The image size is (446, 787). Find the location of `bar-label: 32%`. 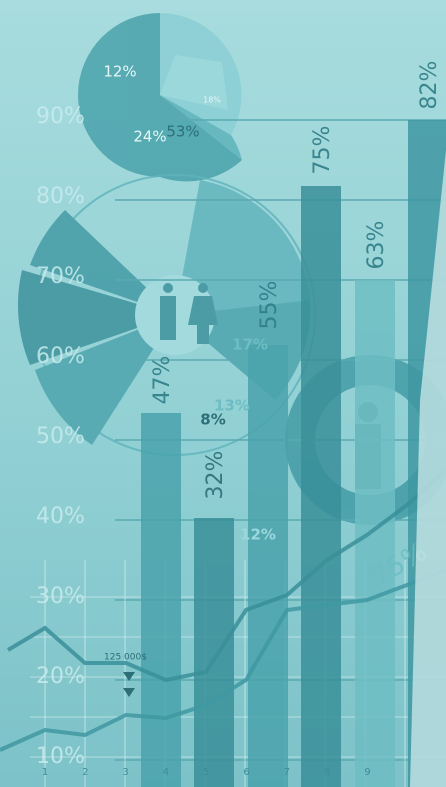

bar-label: 32% is located at coordinates (215, 475).